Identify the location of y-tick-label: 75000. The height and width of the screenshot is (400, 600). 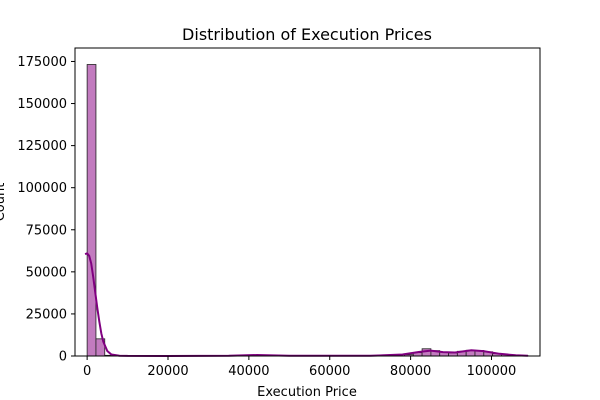
(46, 230).